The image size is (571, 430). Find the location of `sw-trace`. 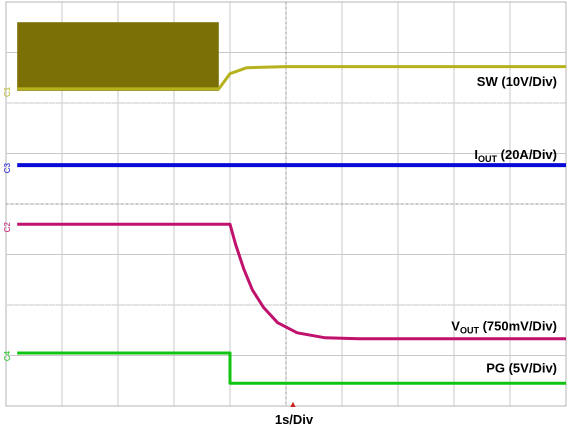

sw-trace is located at coordinates (291, 78).